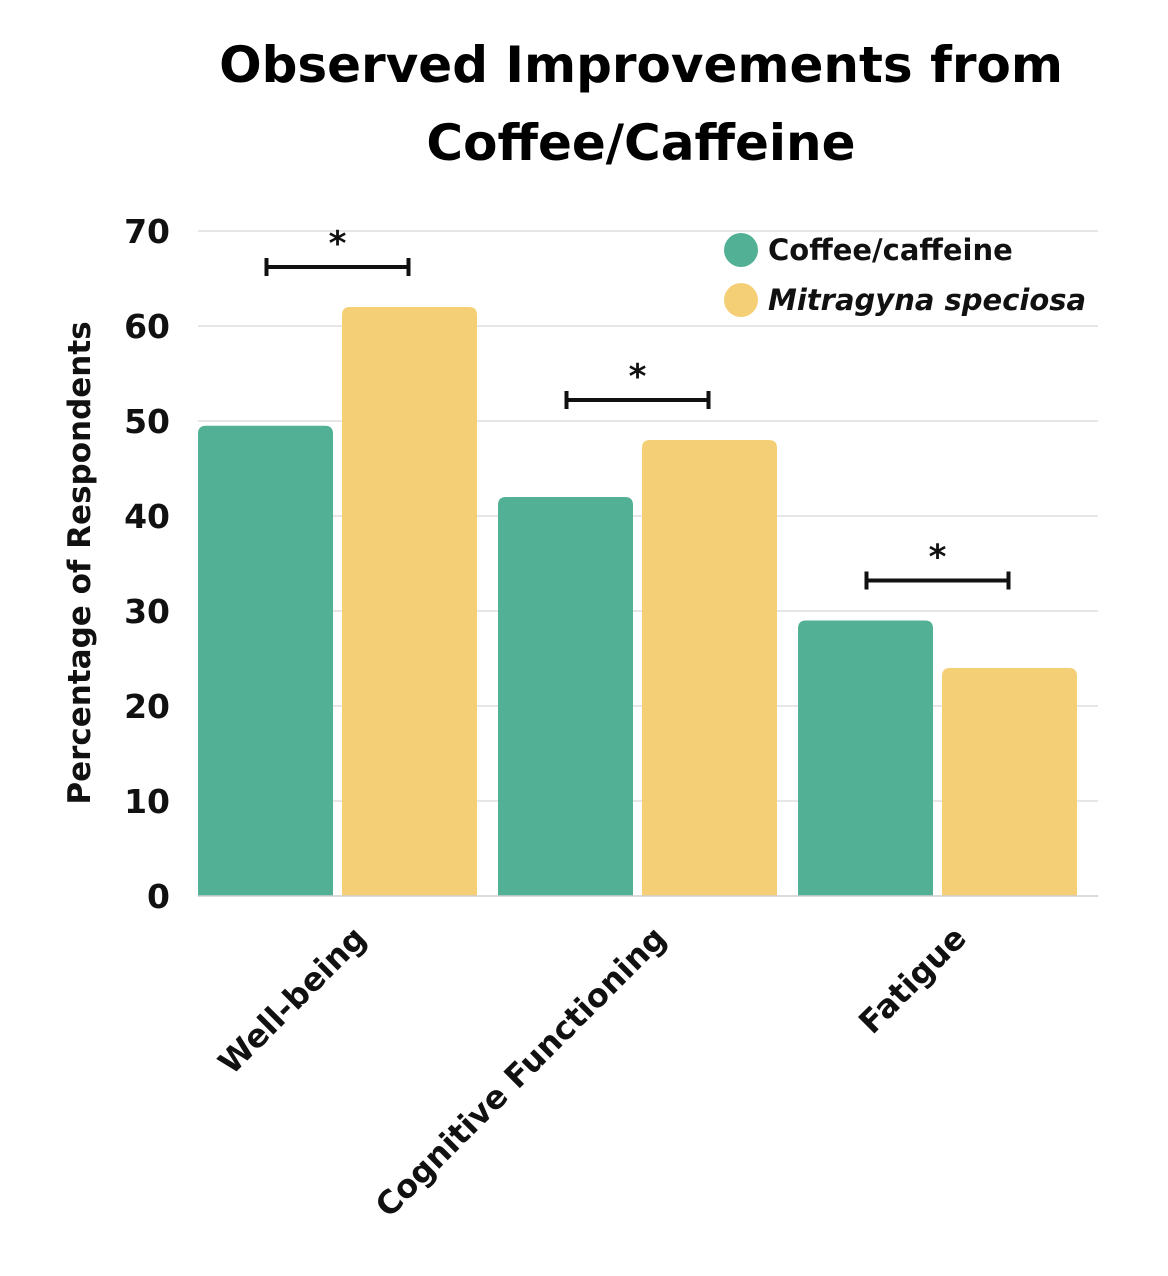  I want to click on y-axis-ticks: 0 10 20 30 40 50 60 70, so click(147, 564).